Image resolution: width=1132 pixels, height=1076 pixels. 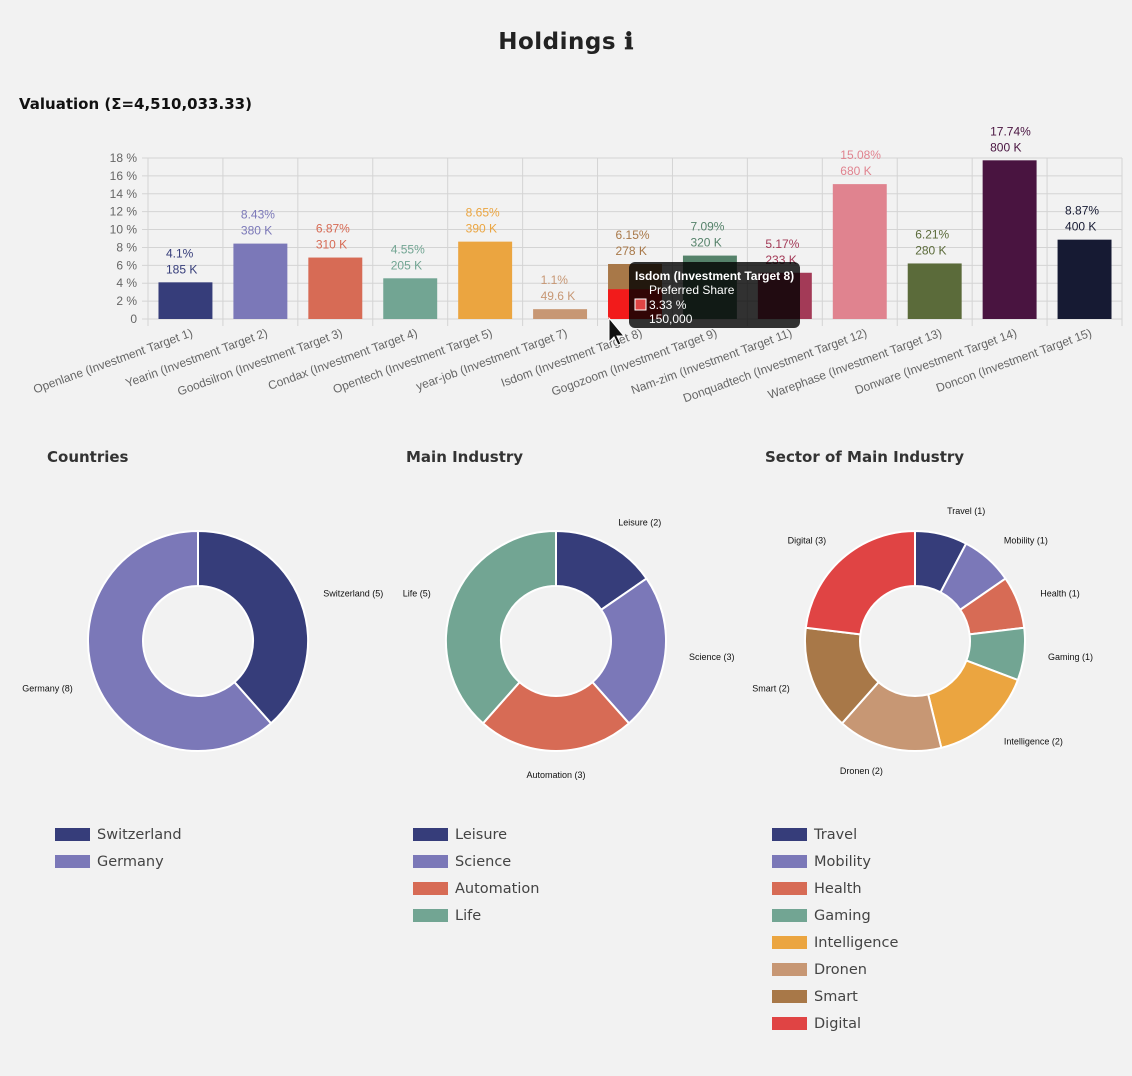 What do you see at coordinates (557, 42) in the screenshot?
I see `page-title-text: Holdings` at bounding box center [557, 42].